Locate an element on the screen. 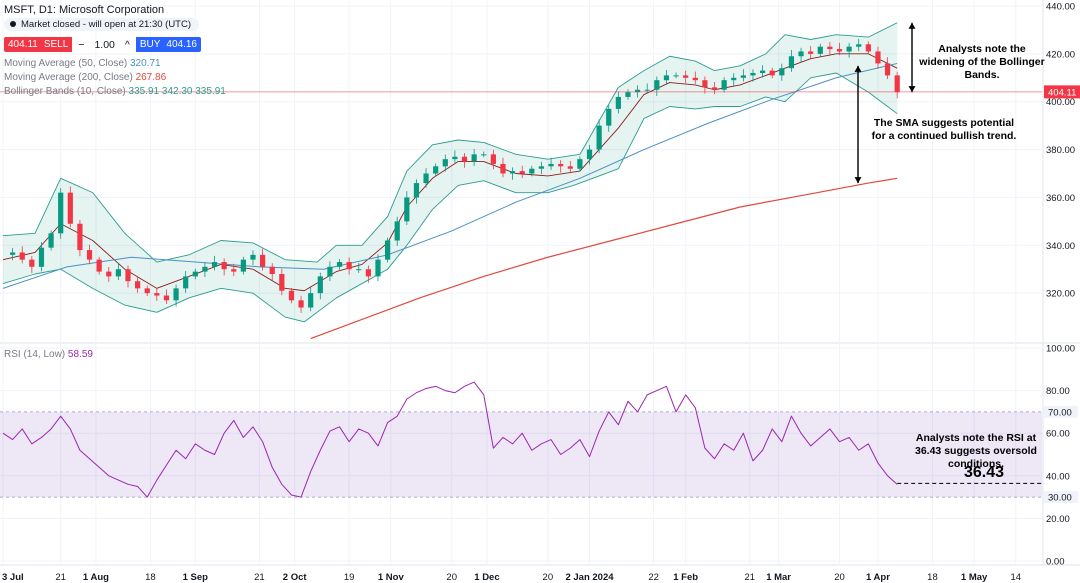 This screenshot has width=1080, height=583. legend-ma200: Moving Average (200, Close) 267.86 is located at coordinates (85, 77).